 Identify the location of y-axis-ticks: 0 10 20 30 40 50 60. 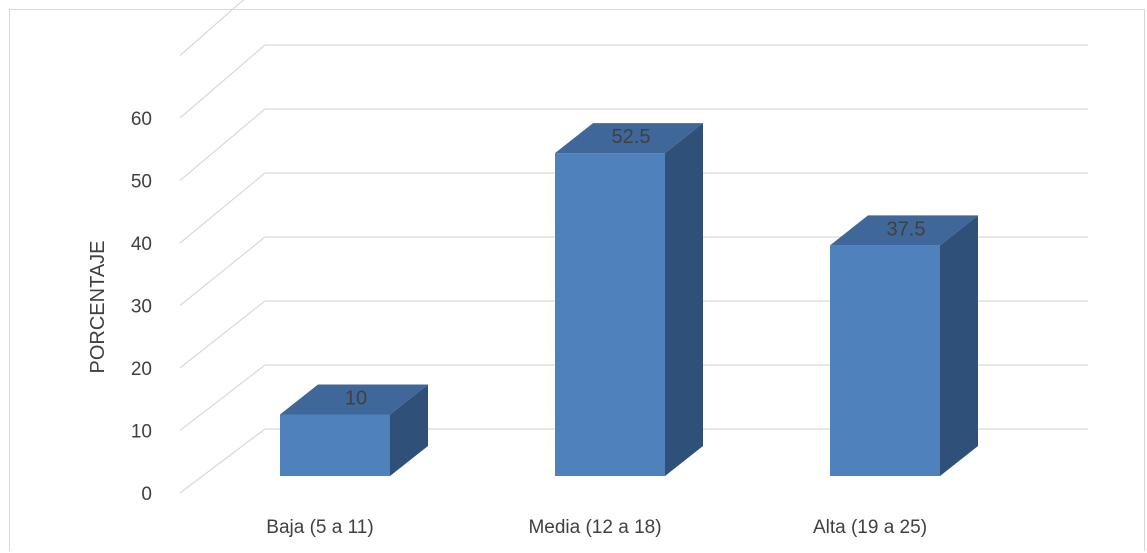
(141, 307).